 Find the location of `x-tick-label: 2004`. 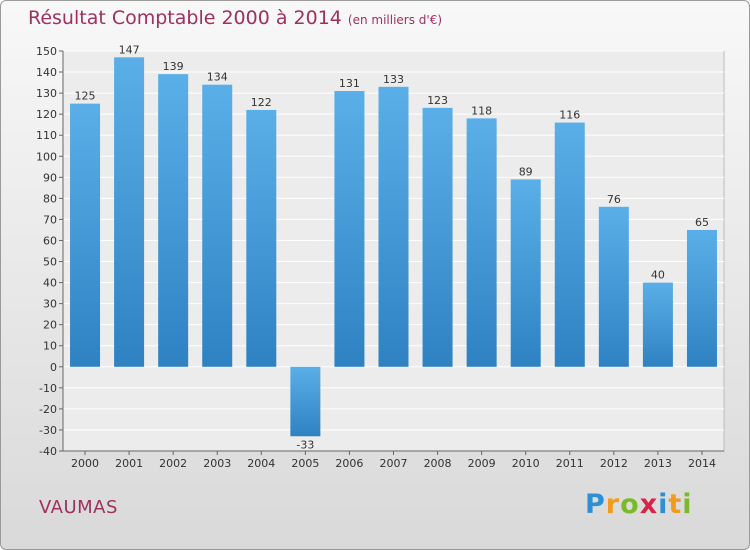

x-tick-label: 2004 is located at coordinates (261, 463).